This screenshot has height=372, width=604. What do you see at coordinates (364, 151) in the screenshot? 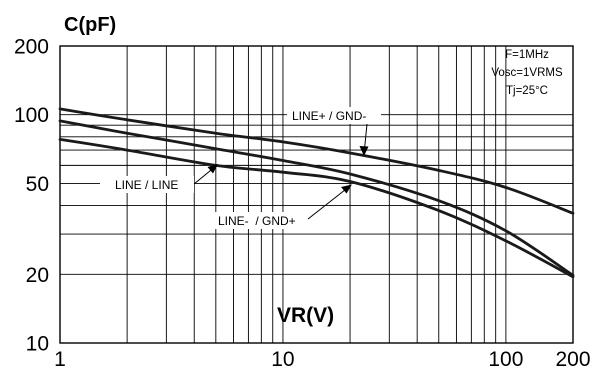
I see `callout-arrow-line-plus-gnd-minus` at bounding box center [364, 151].